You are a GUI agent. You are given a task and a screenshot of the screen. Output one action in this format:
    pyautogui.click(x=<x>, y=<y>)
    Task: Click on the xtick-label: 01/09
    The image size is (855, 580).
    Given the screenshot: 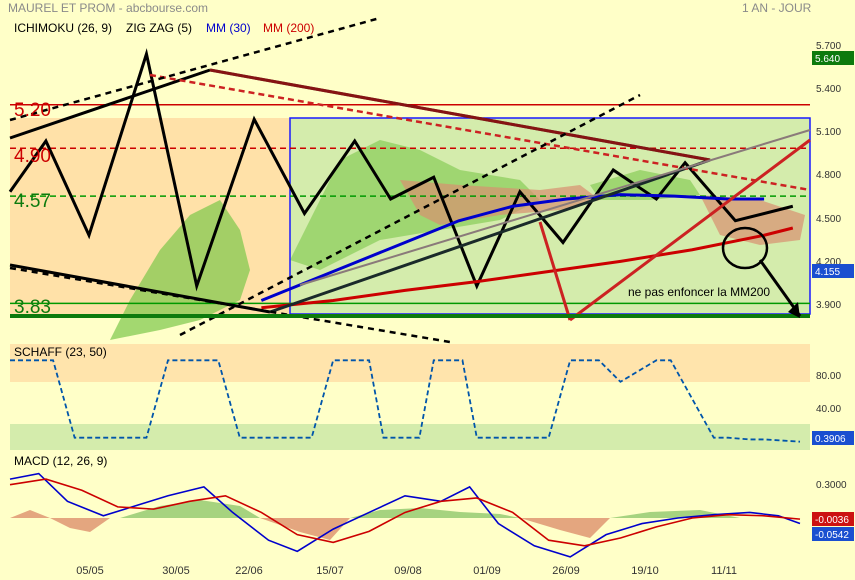 What is the action you would take?
    pyautogui.click(x=487, y=571)
    